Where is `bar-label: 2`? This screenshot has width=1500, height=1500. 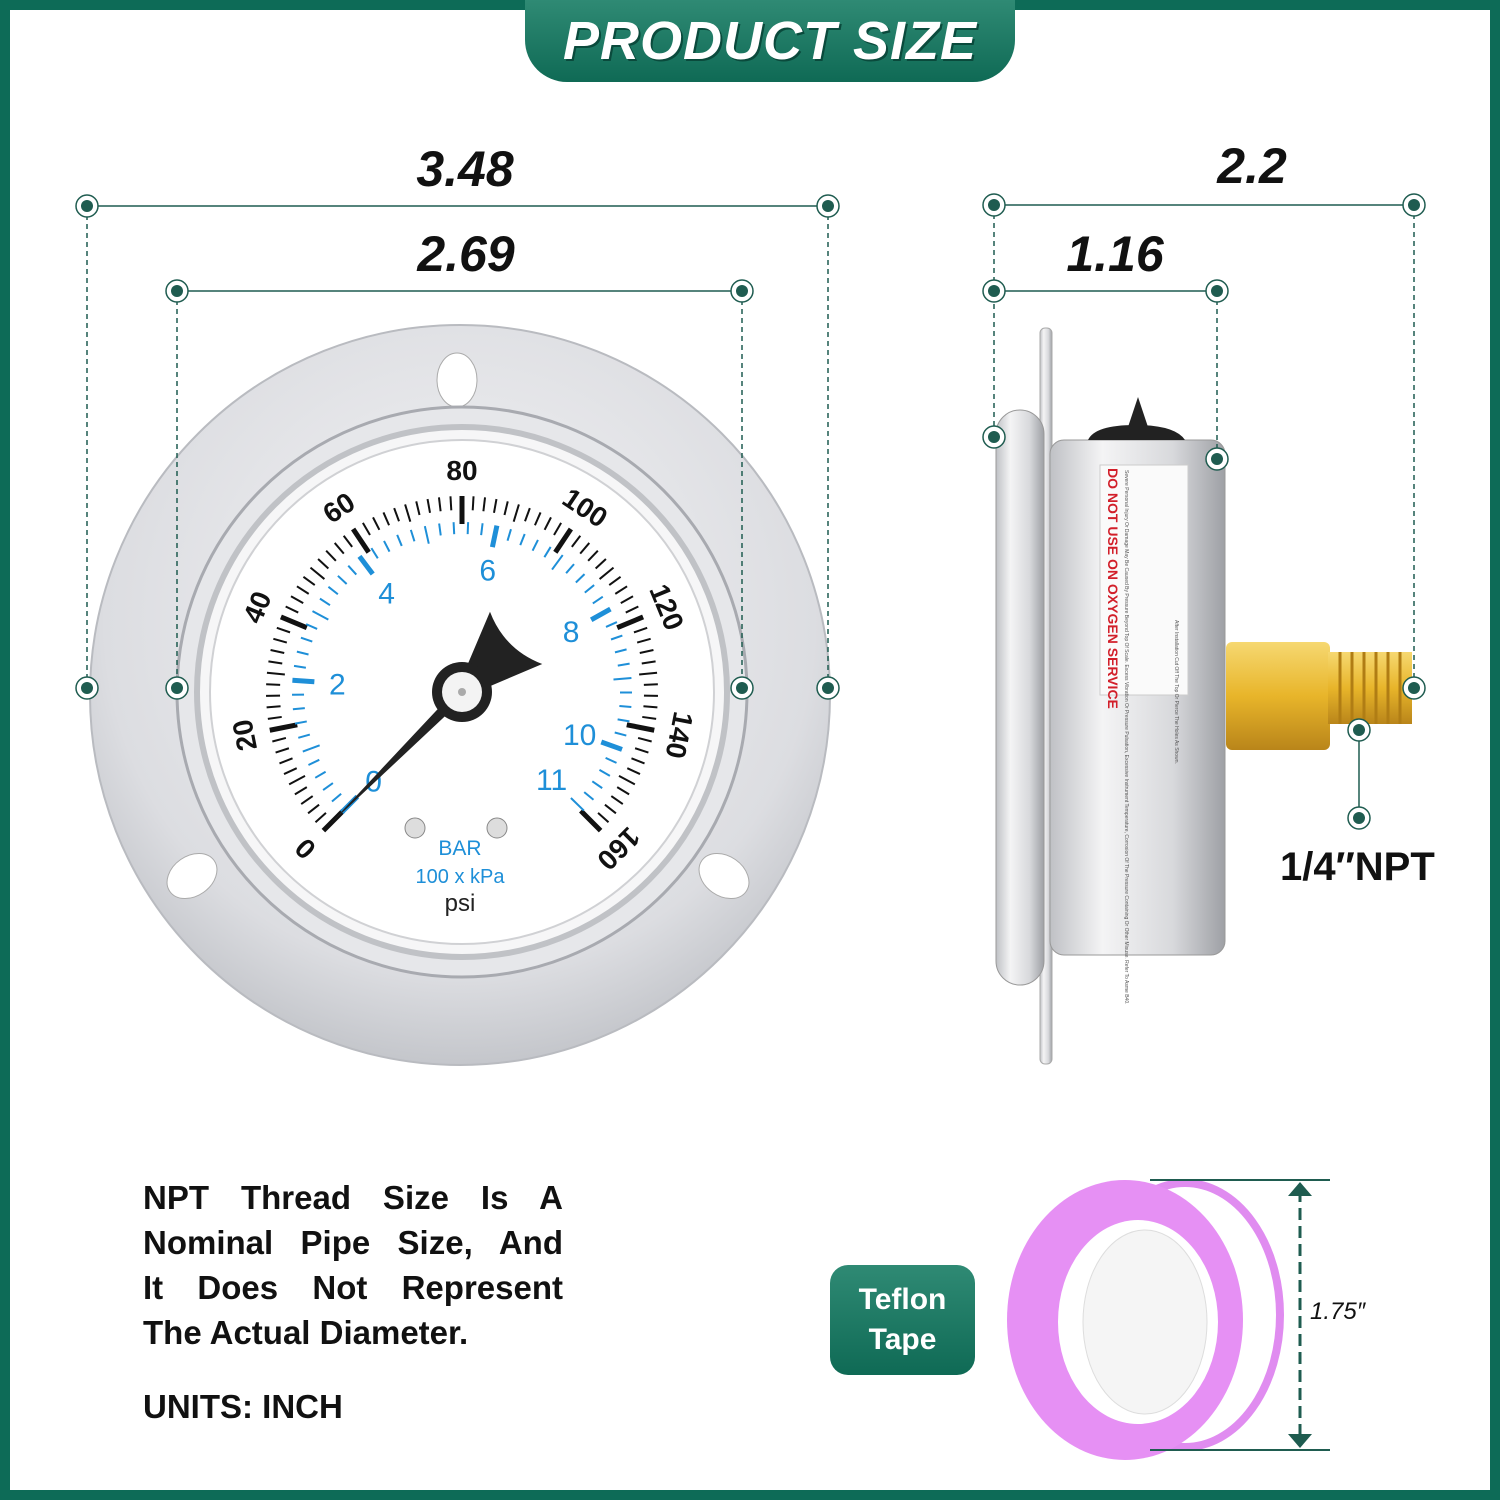 bar-label: 2 is located at coordinates (337, 684).